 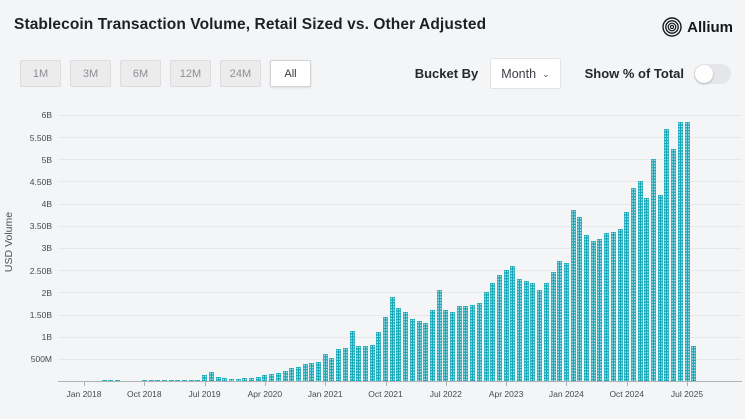 What do you see at coordinates (40, 73) in the screenshot?
I see `range-button-1m: 1M` at bounding box center [40, 73].